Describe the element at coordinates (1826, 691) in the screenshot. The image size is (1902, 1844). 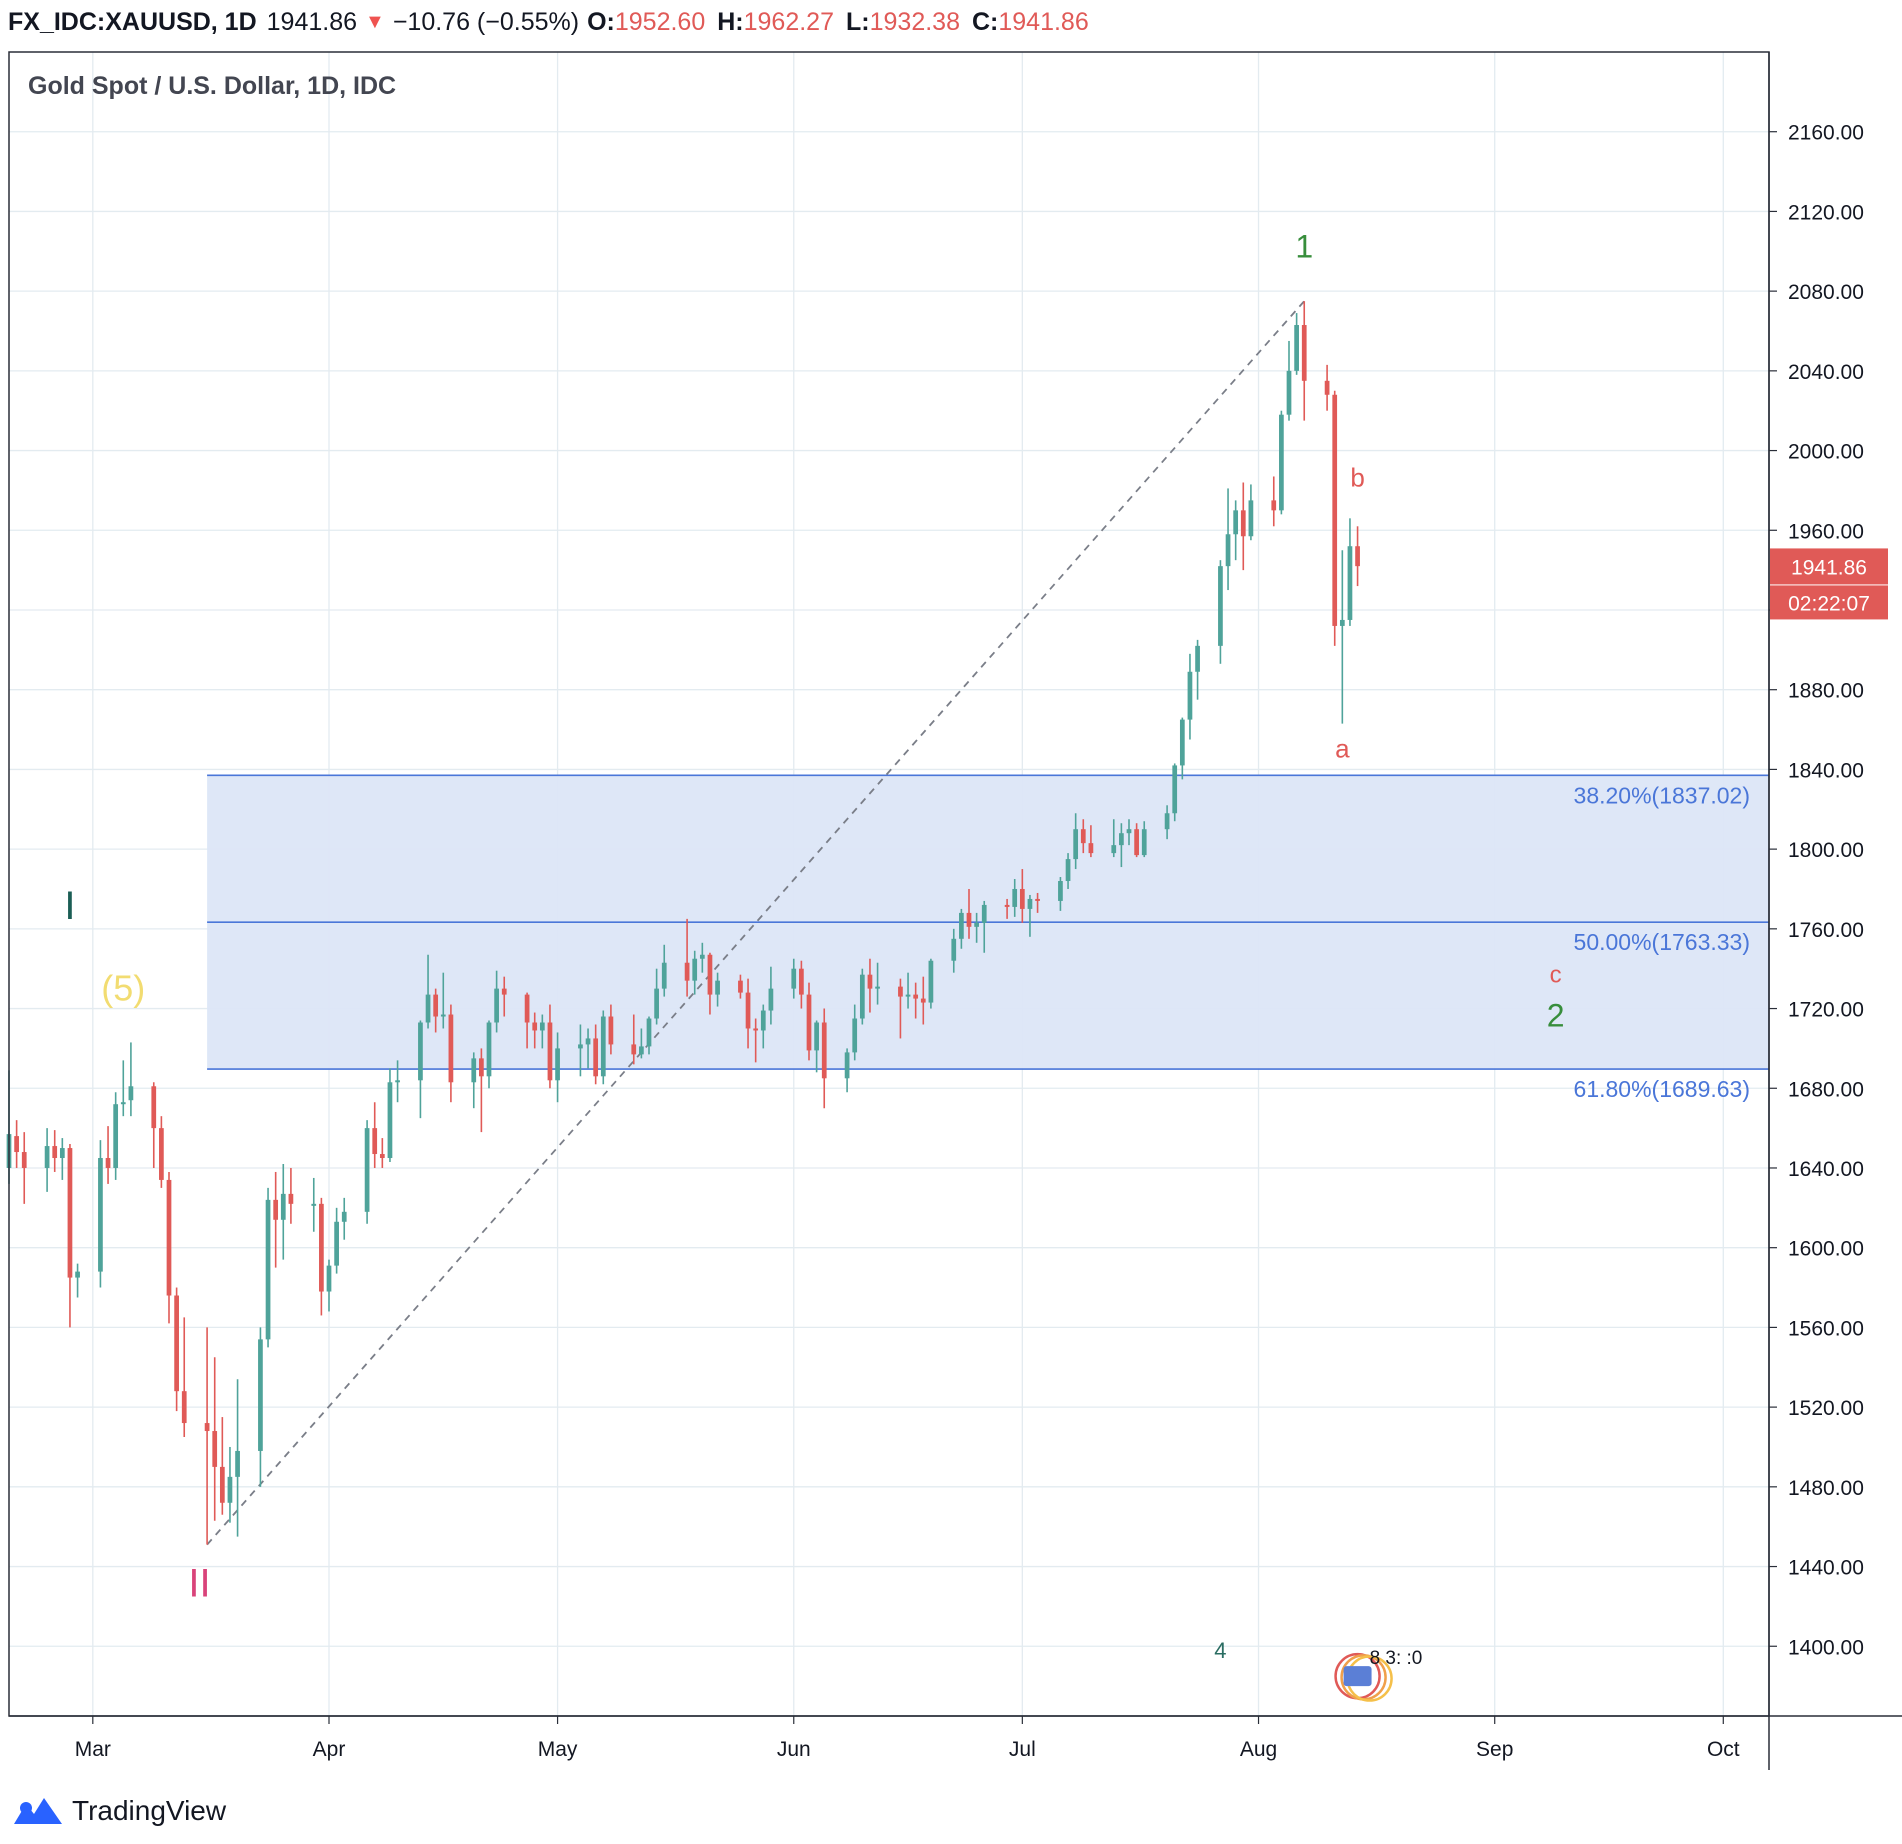
I see `price-tick-label: 1880.00` at that location.